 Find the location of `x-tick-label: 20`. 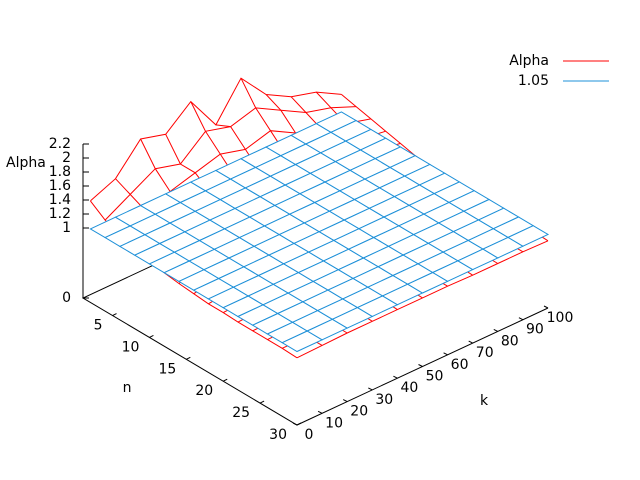

x-tick-label: 20 is located at coordinates (204, 391).